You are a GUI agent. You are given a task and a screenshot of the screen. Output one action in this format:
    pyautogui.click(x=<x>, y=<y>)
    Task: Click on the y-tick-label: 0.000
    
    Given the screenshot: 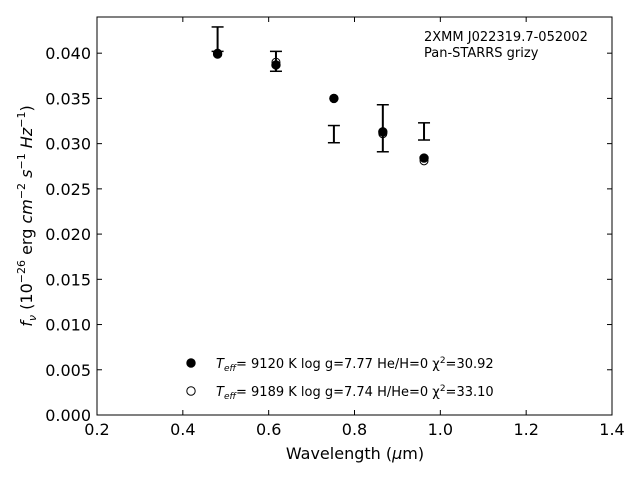 What is the action you would take?
    pyautogui.click(x=68, y=415)
    